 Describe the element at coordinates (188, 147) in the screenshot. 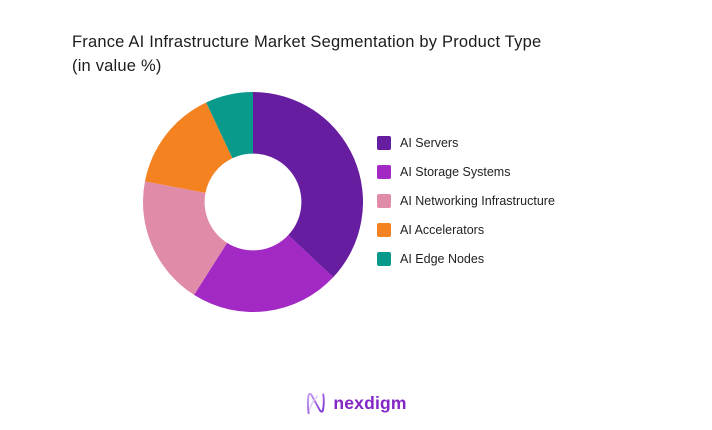

I see `donut-segment-ai-accelerators` at that location.